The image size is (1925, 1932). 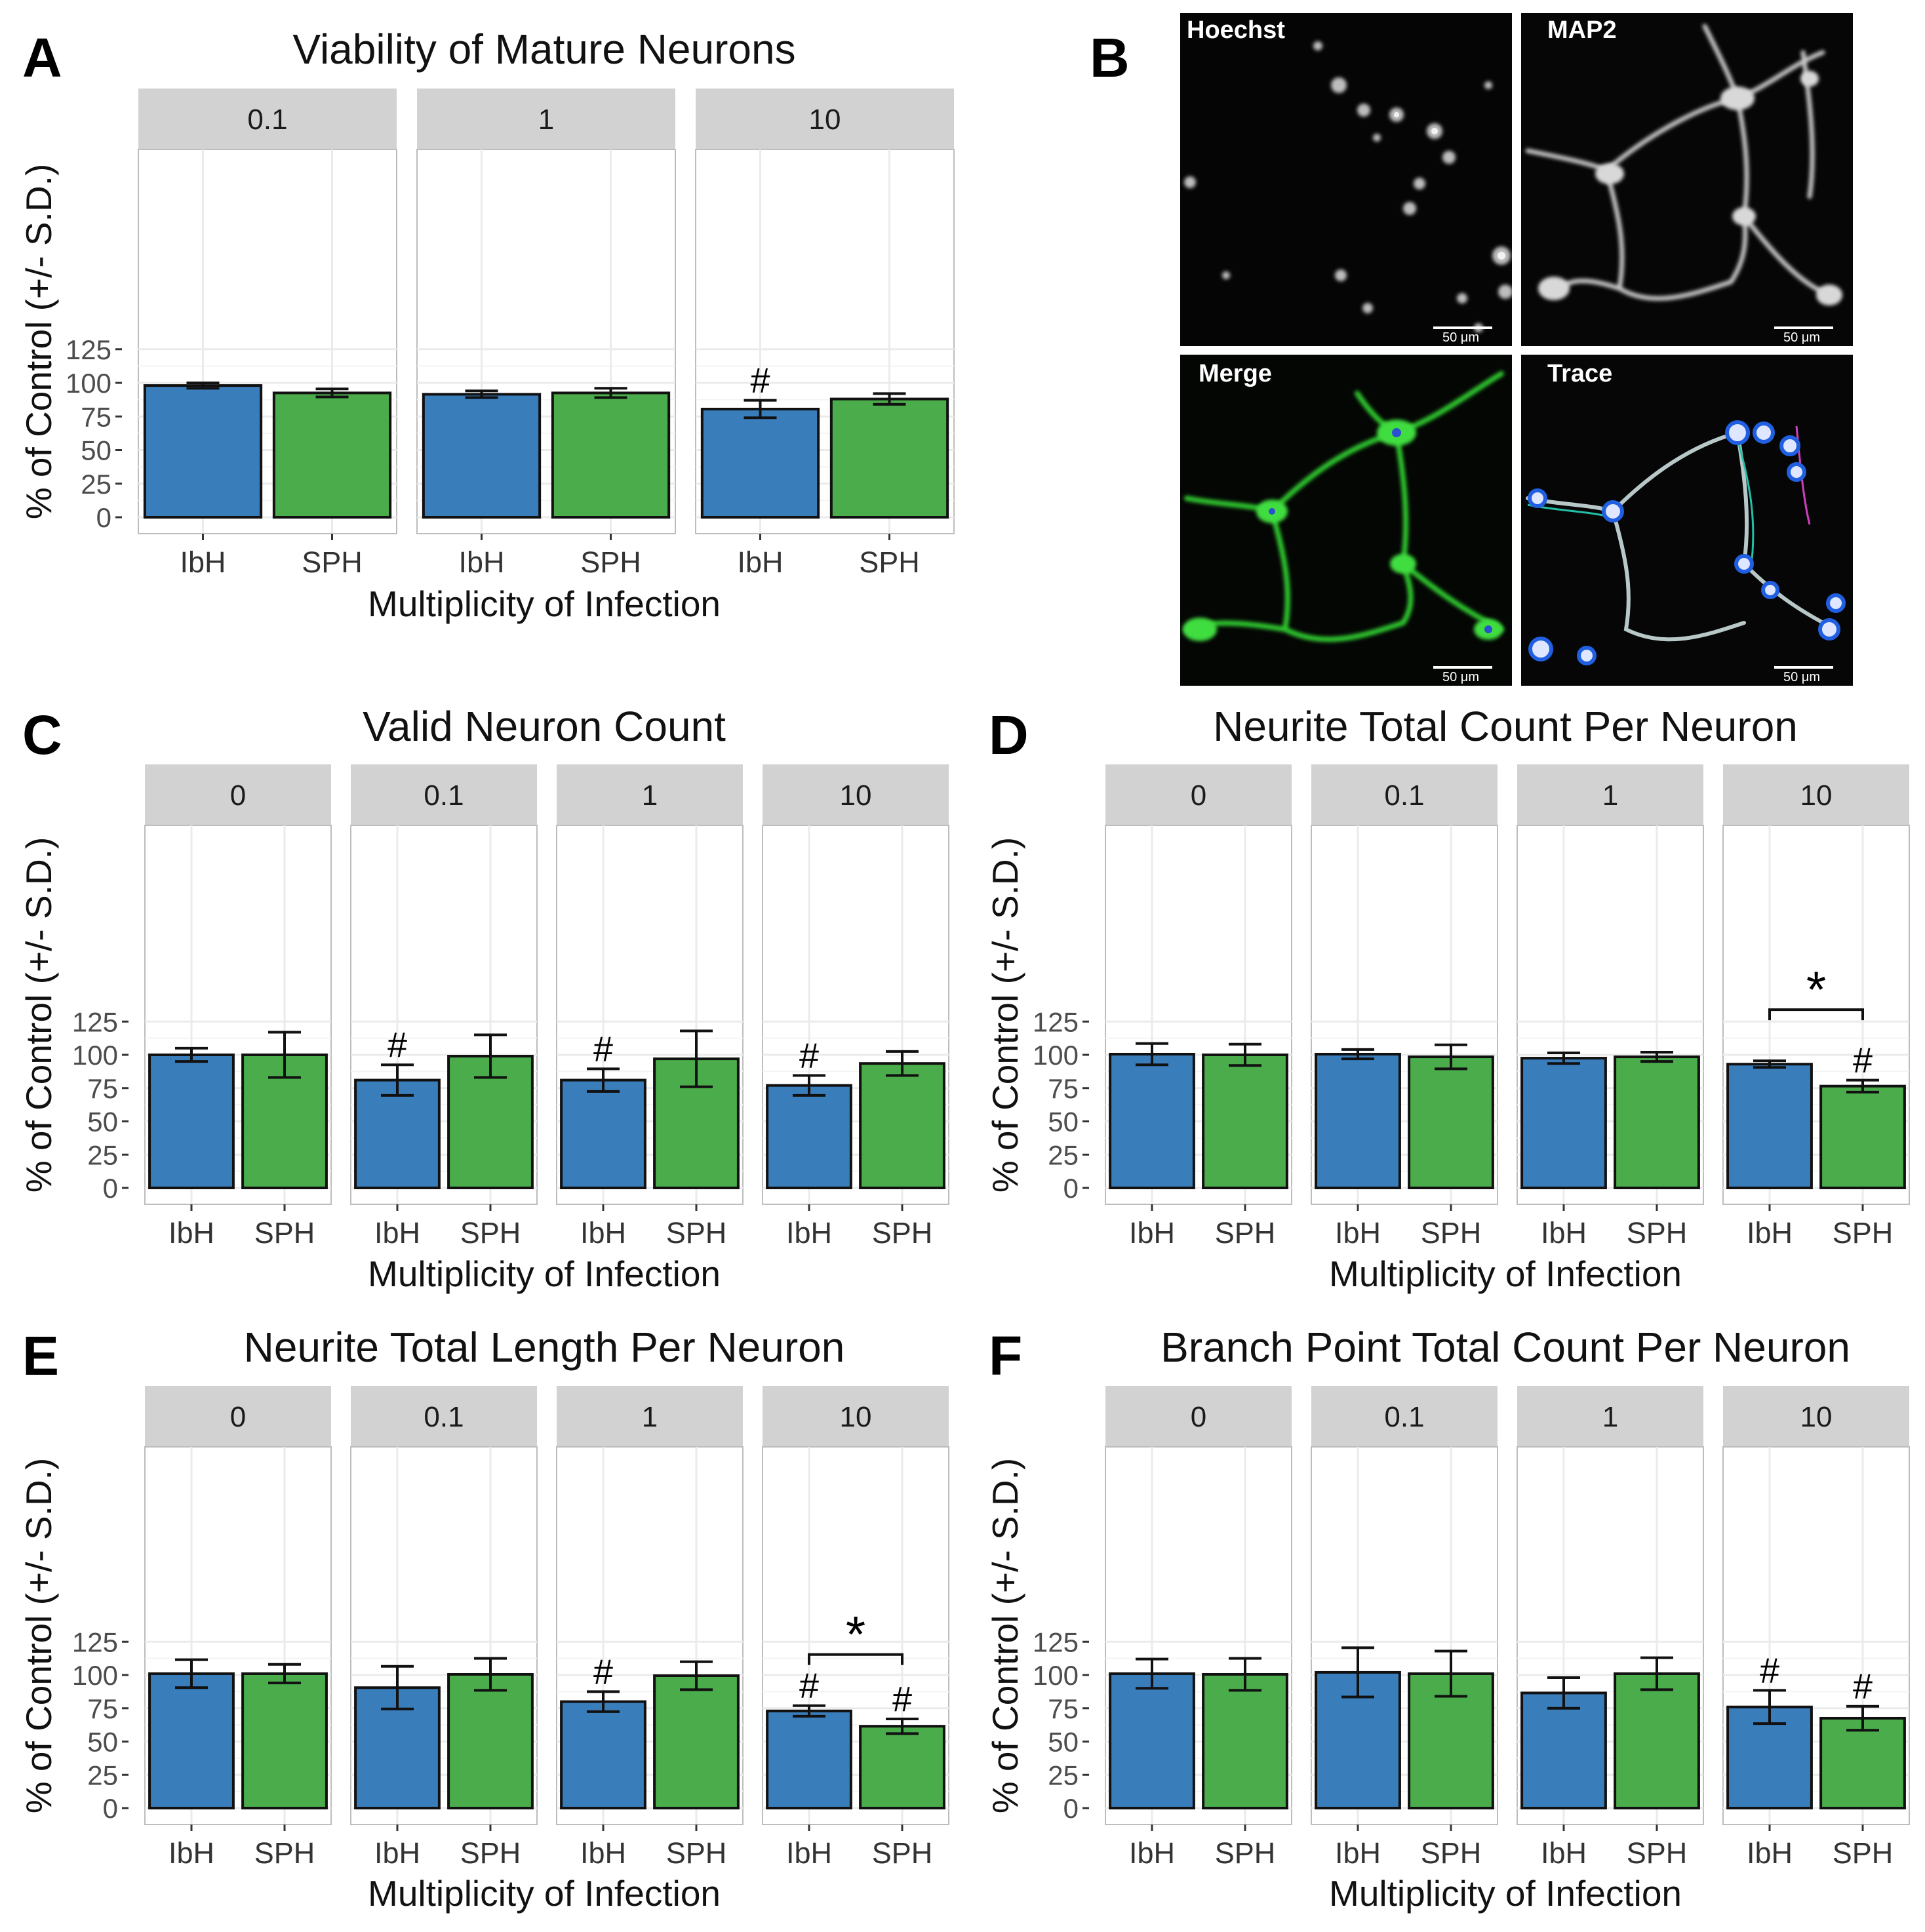 What do you see at coordinates (1816, 1628) in the screenshot?
I see `facet-moi-10: 10 # IbH # SPH` at bounding box center [1816, 1628].